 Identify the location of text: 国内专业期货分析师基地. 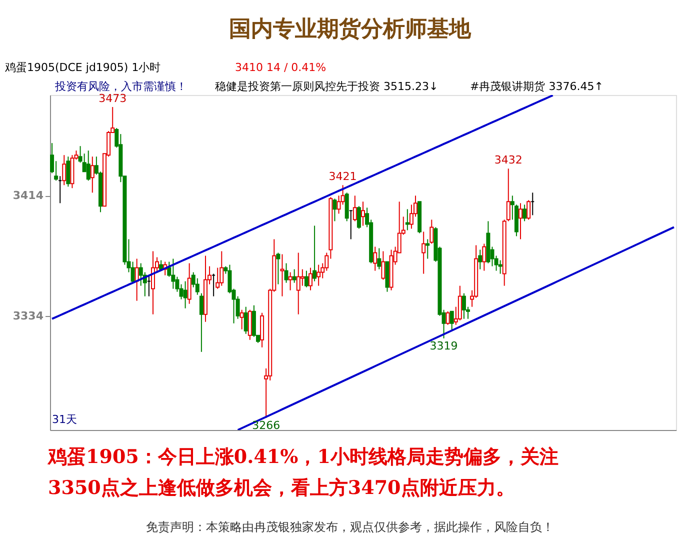
(350, 29).